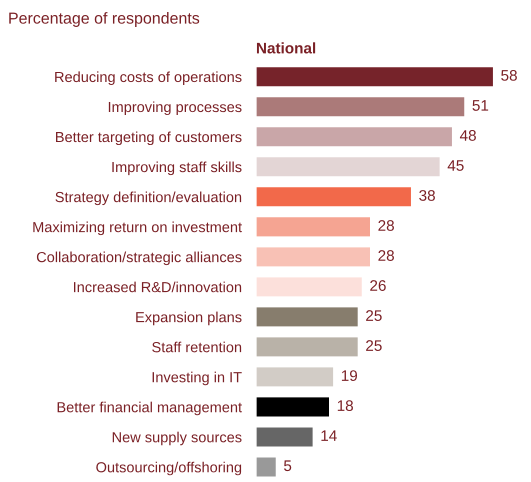  I want to click on data-label: 45, so click(456, 165).